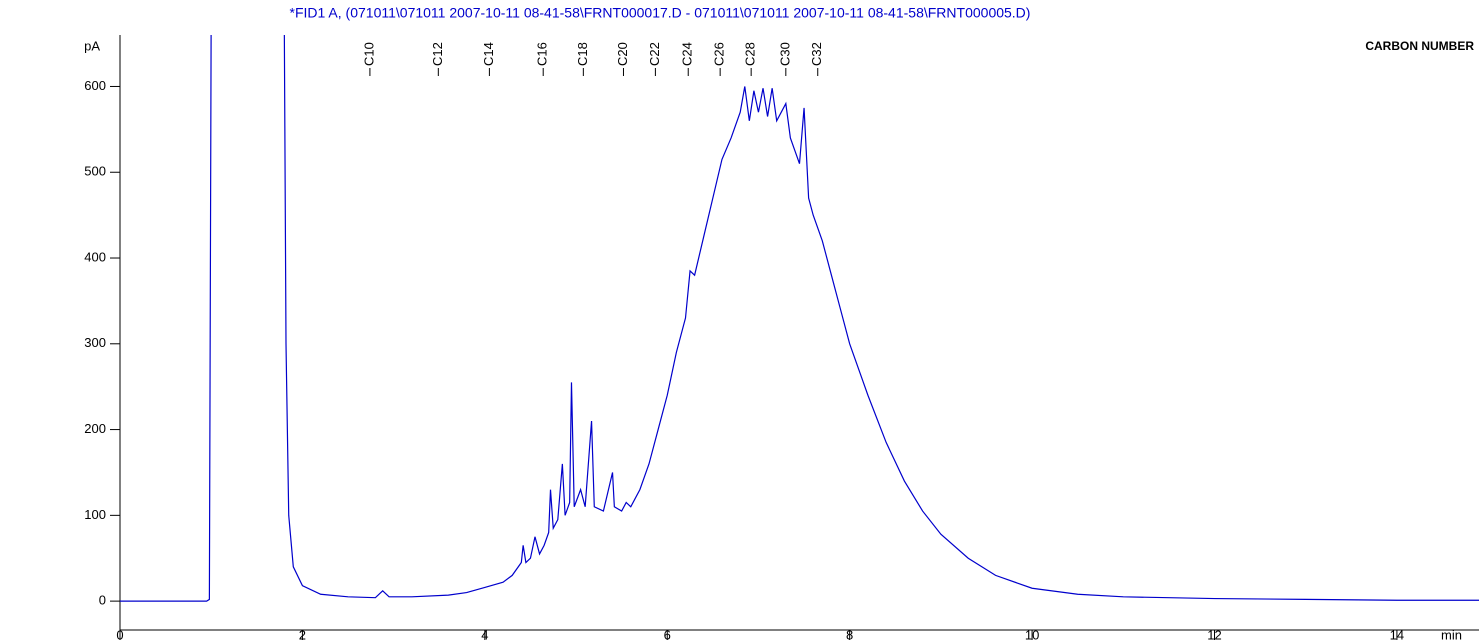 Image resolution: width=1479 pixels, height=642 pixels. Describe the element at coordinates (119, 634) in the screenshot. I see `x-tick-label: 0` at that location.